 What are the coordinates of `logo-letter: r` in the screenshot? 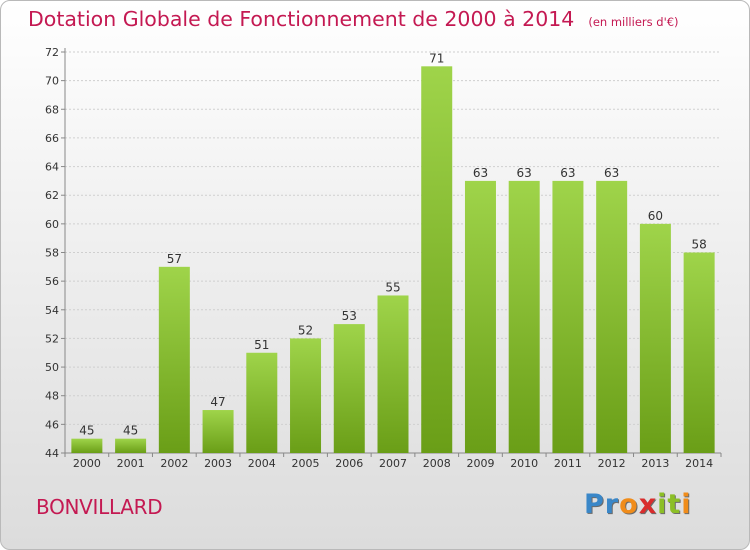 It's located at (612, 504).